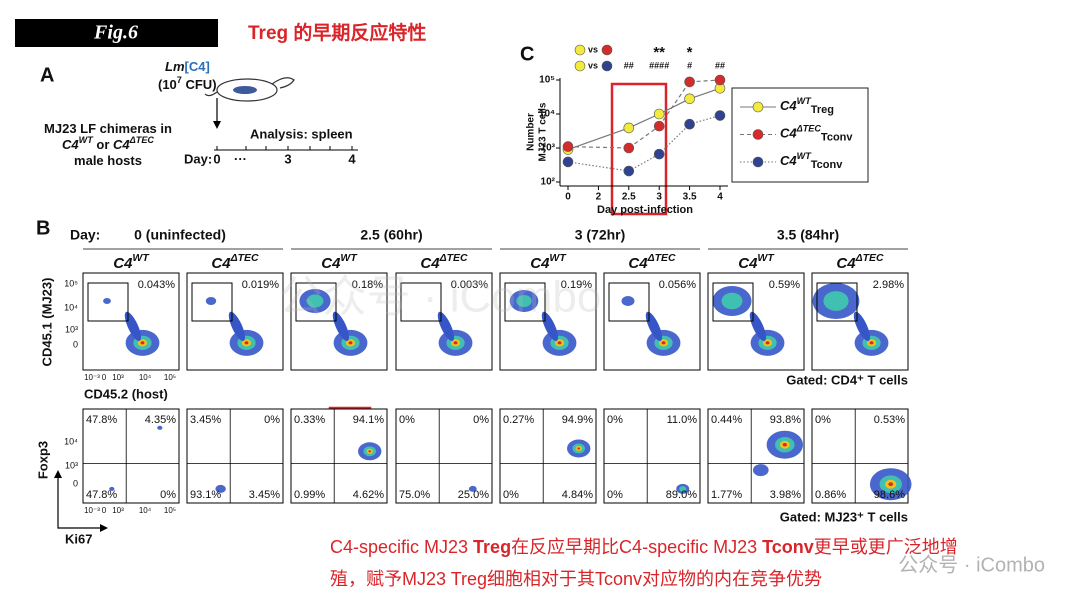 The height and width of the screenshot is (608, 1080). I want to click on day-tick-label: 4, so click(352, 158).